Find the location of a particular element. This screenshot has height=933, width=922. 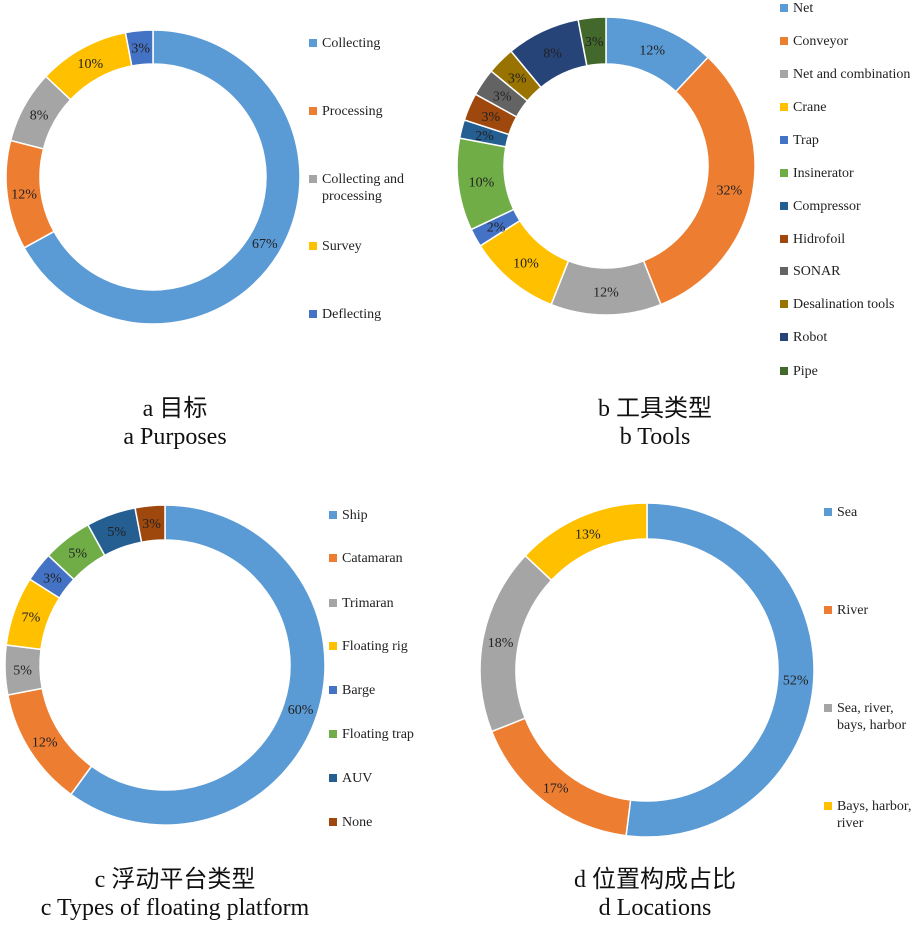

legend-item: Bays, harbor, river is located at coordinates (873, 815).